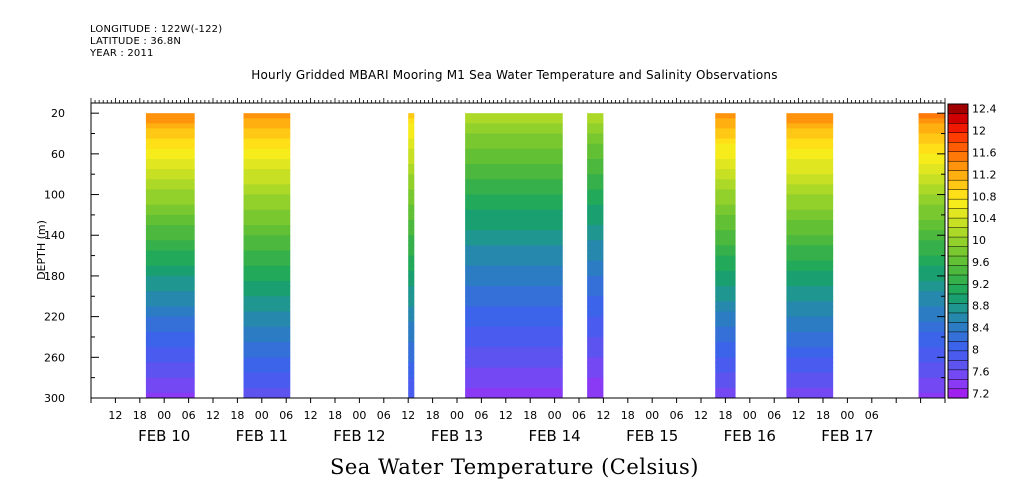  What do you see at coordinates (164, 415) in the screenshot?
I see `x-hour-label: 00` at bounding box center [164, 415].